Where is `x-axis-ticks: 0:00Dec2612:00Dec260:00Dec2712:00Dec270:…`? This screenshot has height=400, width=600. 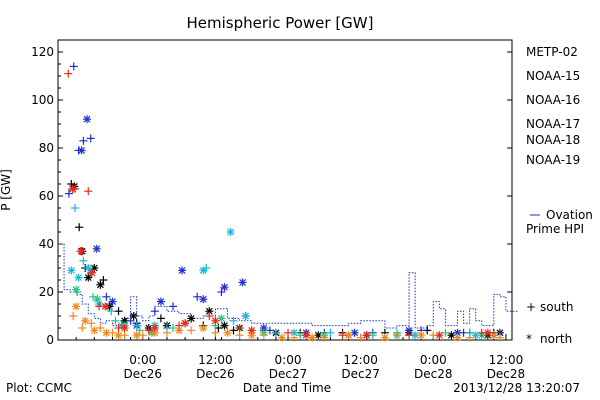 x-axis-ticks: 0:00Dec2612:00Dec260:00Dec2712:00Dec270:… is located at coordinates (291, 357).